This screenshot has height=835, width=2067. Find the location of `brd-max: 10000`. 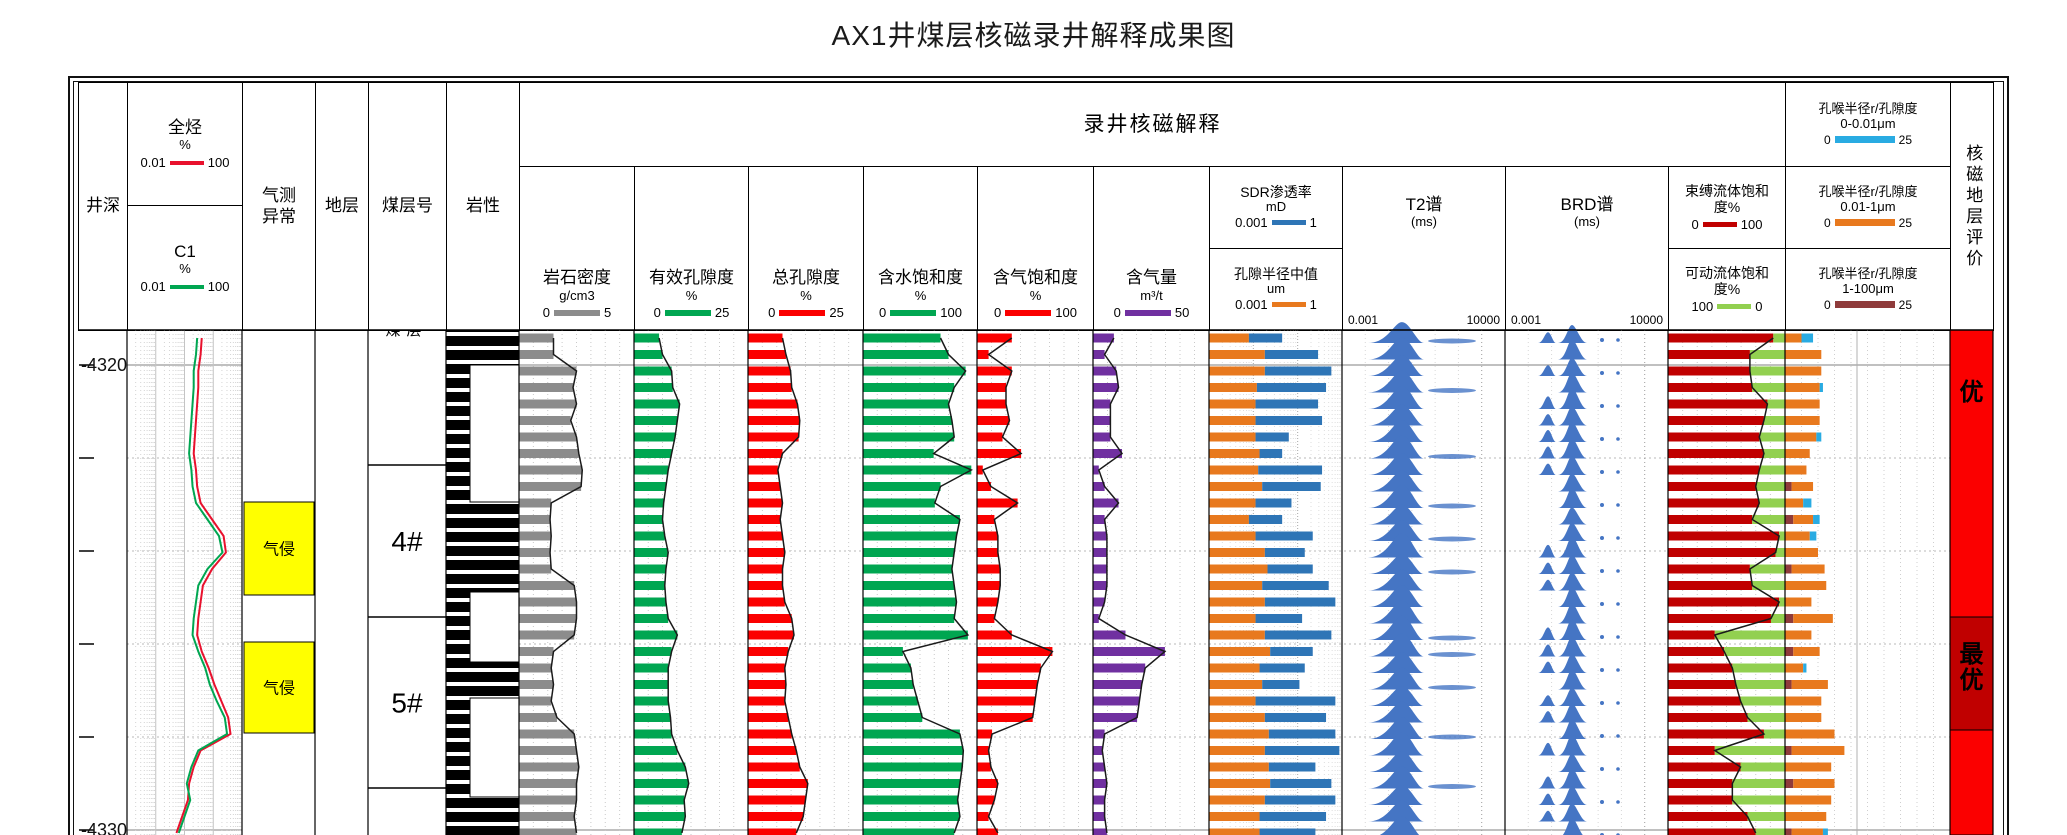

brd-max: 10000 is located at coordinates (1646, 319).